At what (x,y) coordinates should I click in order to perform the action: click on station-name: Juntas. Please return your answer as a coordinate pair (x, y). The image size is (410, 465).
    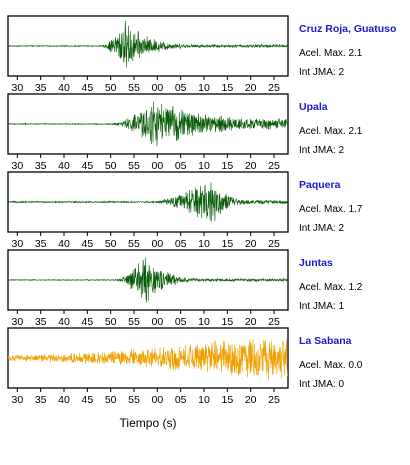
    Looking at the image, I should click on (316, 263).